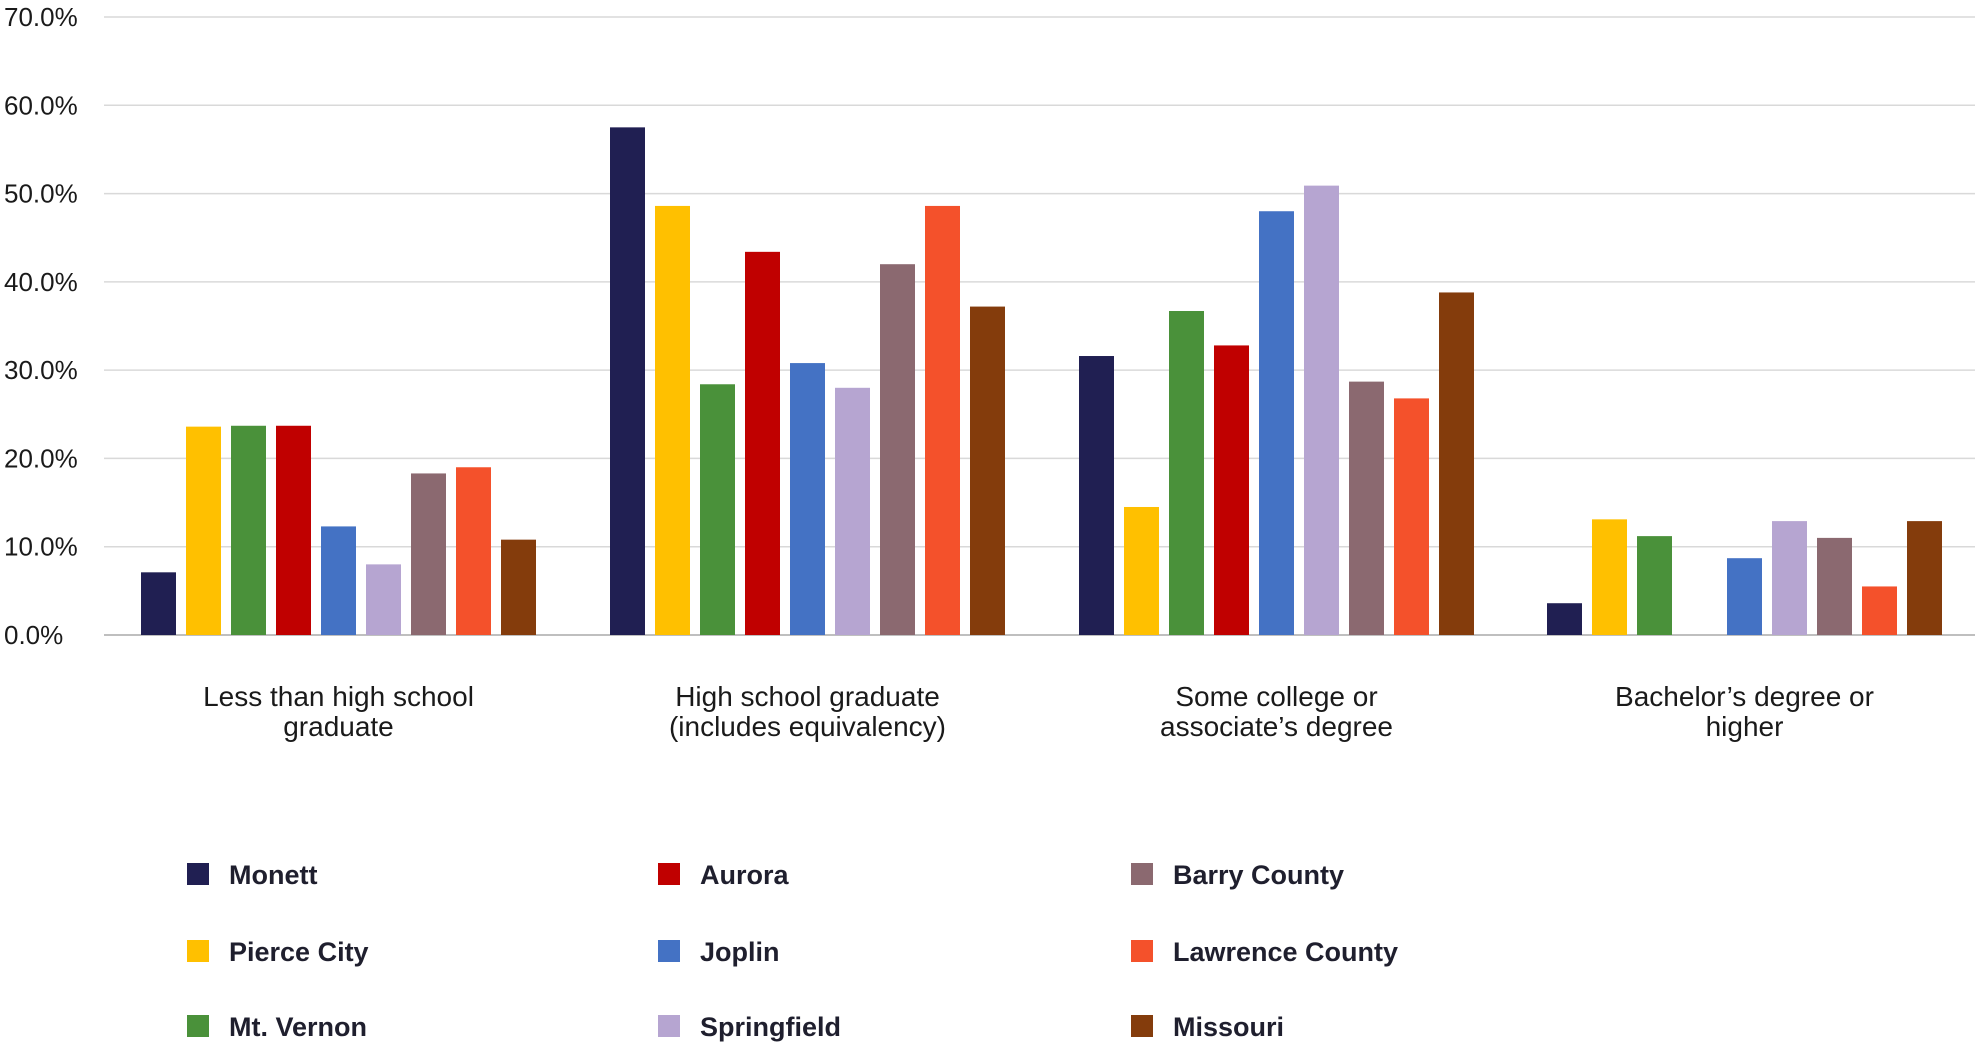 This screenshot has height=1043, width=1975. Describe the element at coordinates (1744, 696) in the screenshot. I see `category-label: Bachelor’s degree or` at that location.